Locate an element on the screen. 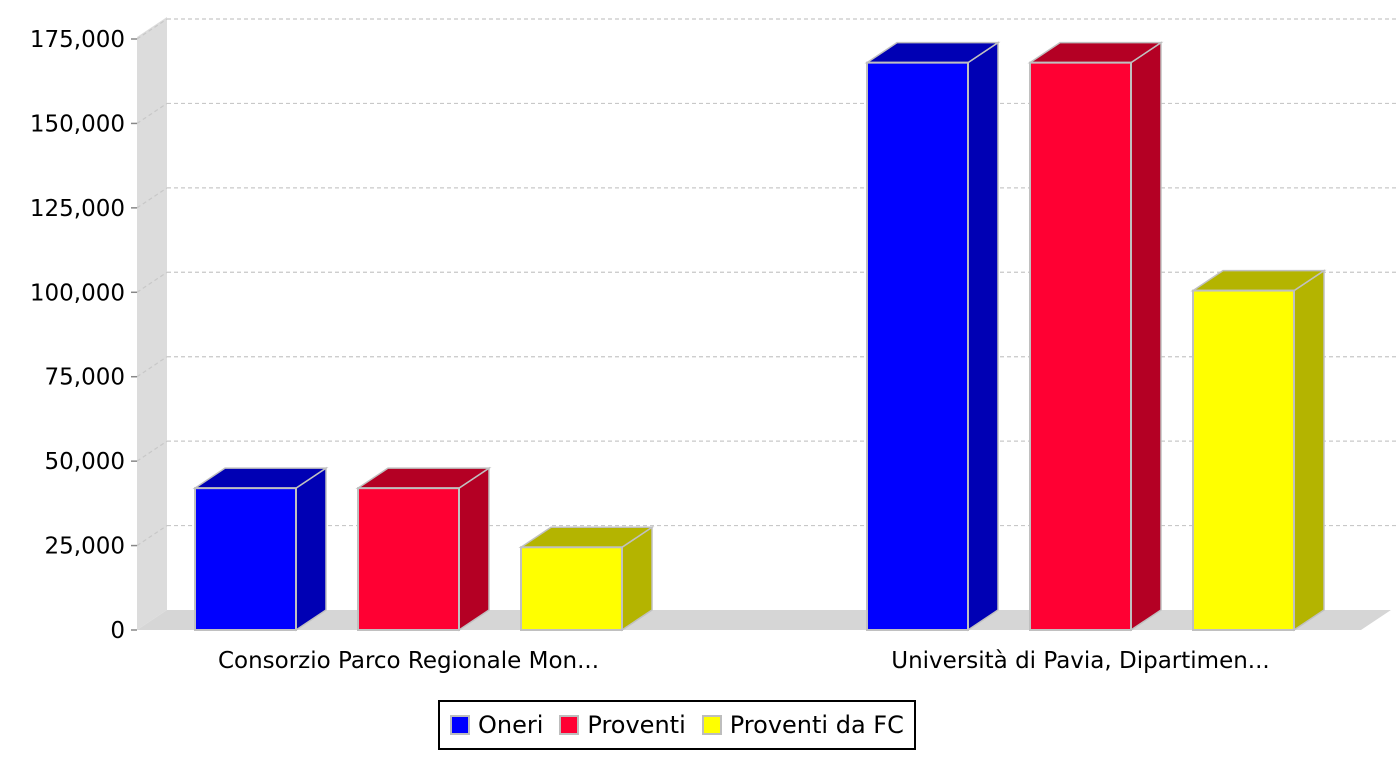 The width and height of the screenshot is (1396, 759). legend: Oneri Proventi Proventi da FC is located at coordinates (677, 725).